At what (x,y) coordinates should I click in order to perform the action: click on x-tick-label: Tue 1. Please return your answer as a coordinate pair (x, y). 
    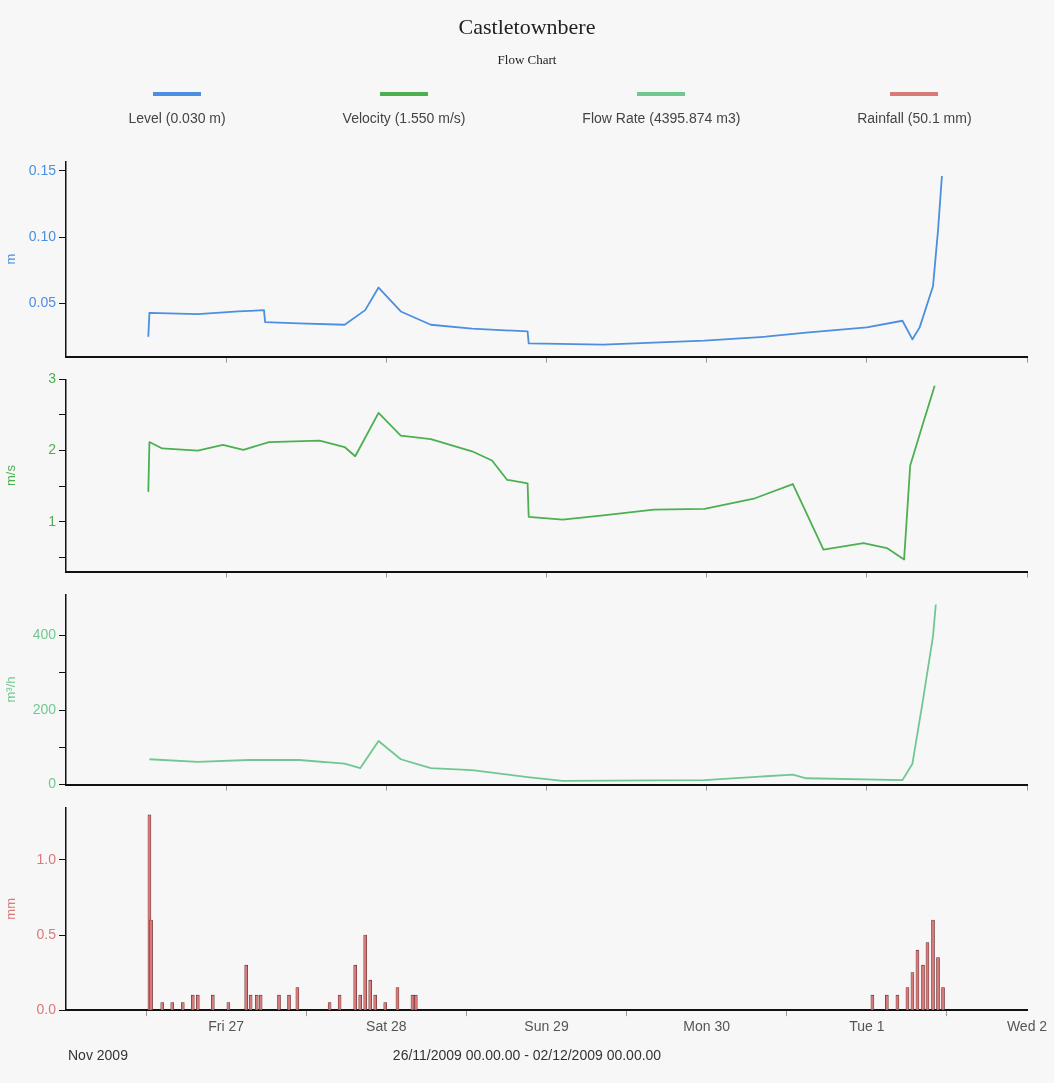
    Looking at the image, I should click on (867, 1026).